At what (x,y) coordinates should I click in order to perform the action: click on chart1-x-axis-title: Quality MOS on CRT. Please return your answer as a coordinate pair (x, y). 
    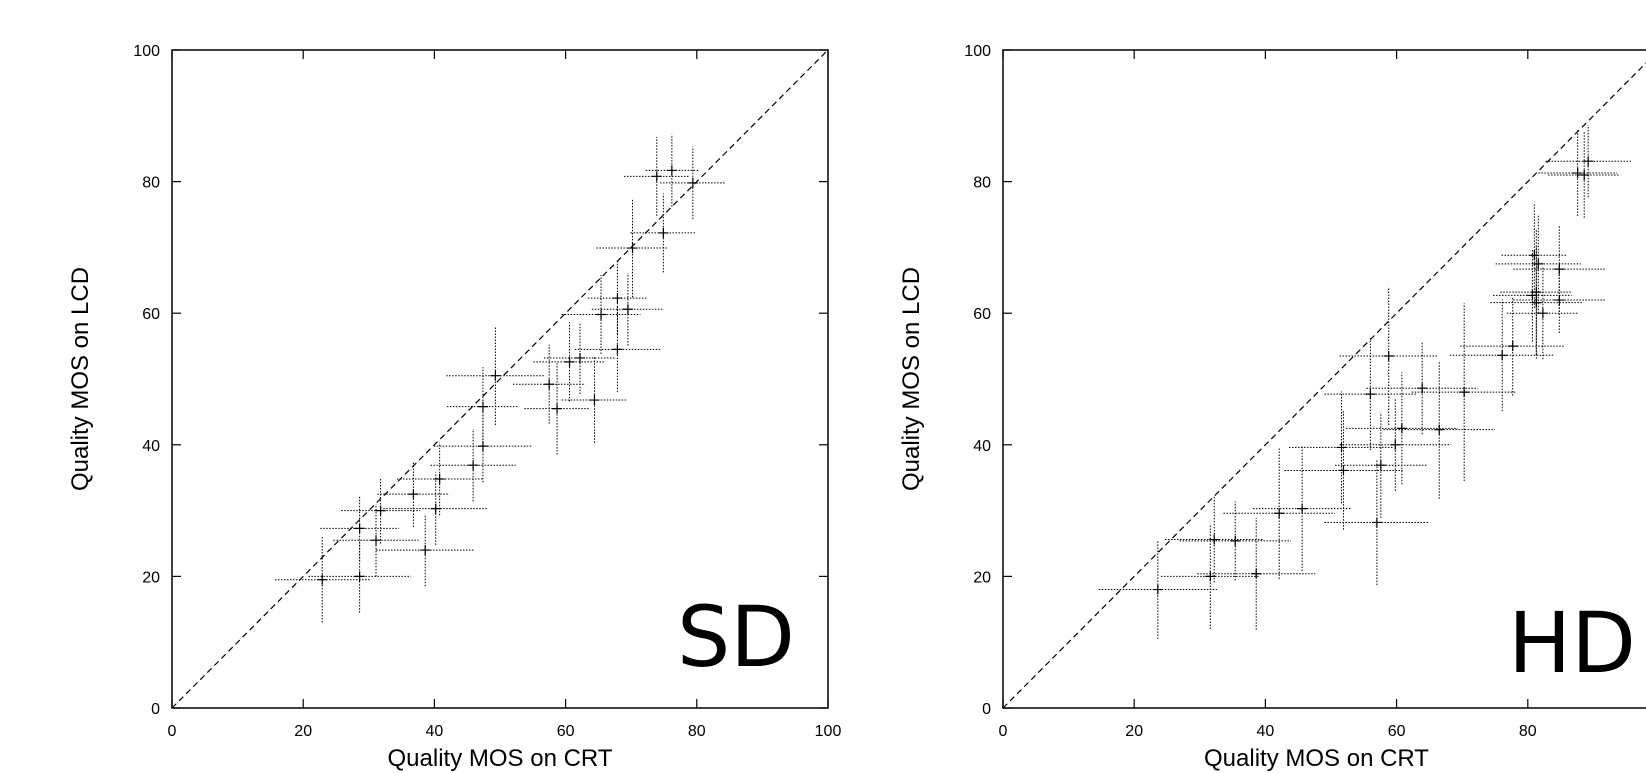
    Looking at the image, I should click on (1316, 758).